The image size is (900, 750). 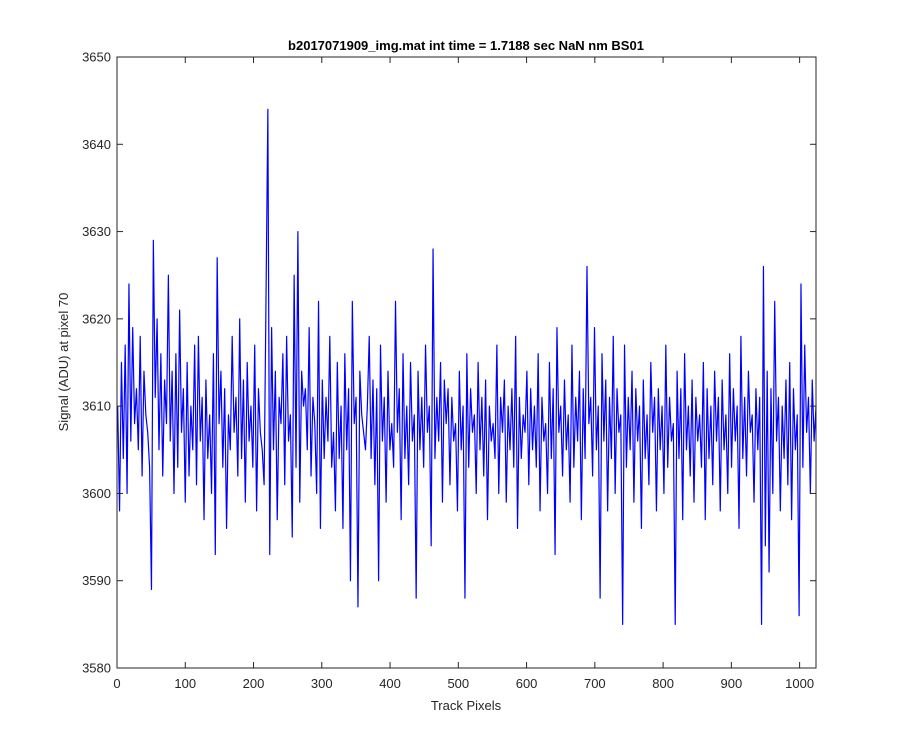 I want to click on x-tick-label: 0, so click(x=116, y=683).